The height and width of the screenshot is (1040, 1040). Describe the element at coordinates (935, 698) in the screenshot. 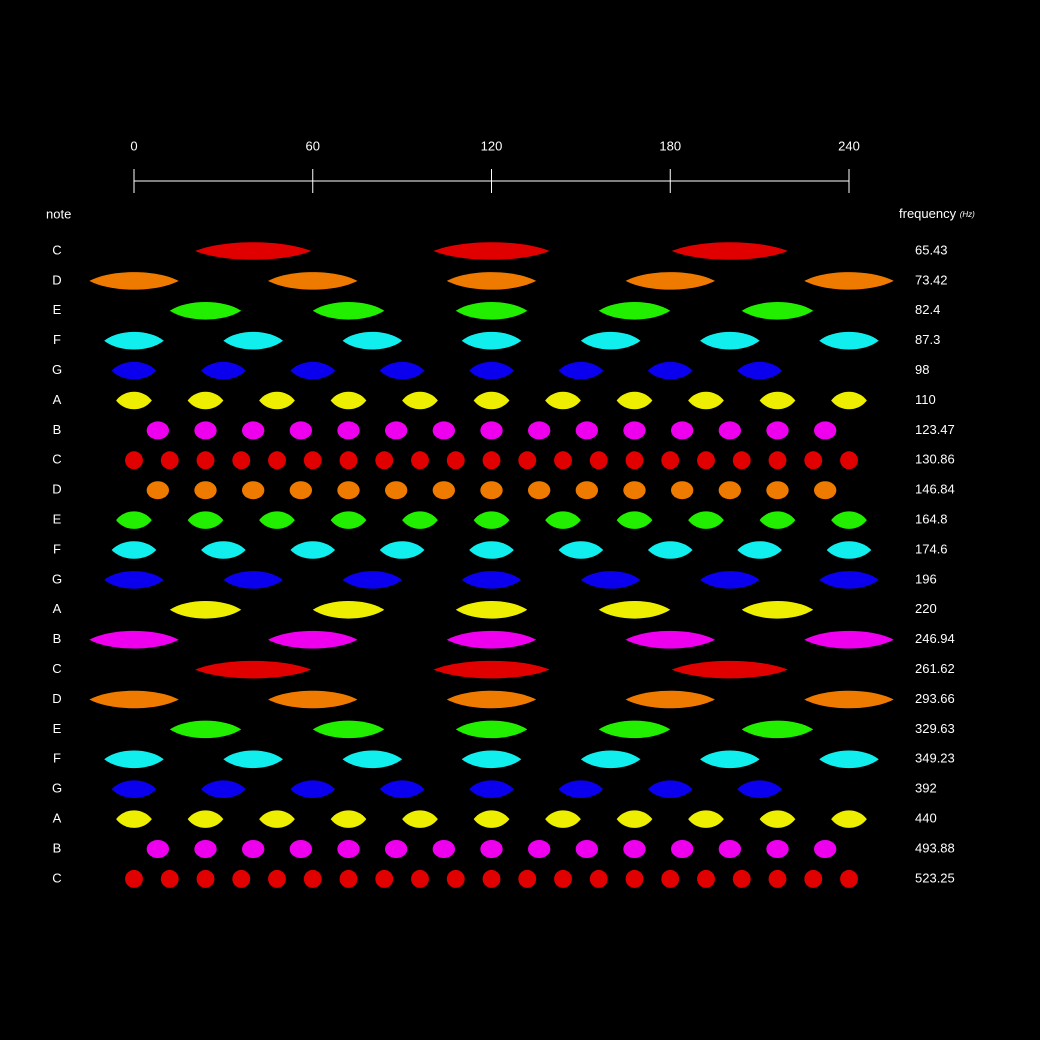

I see `frequency-label: 293.66` at that location.